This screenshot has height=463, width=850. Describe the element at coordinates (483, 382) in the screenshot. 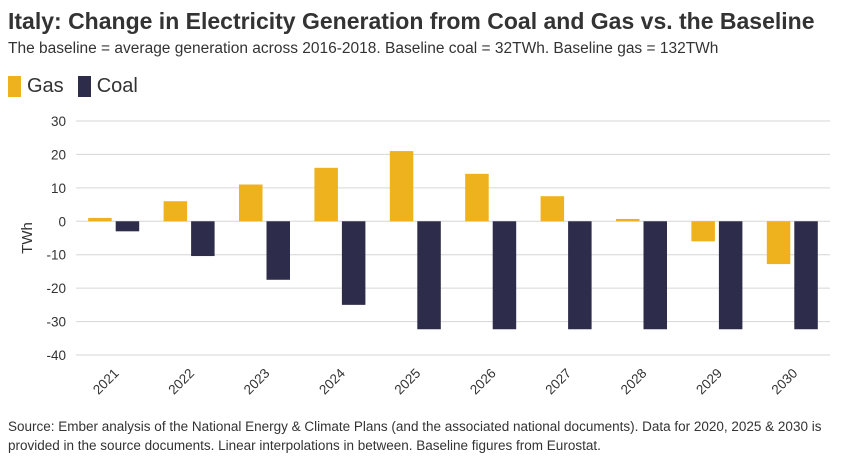

I see `x-tick-label: 2026` at that location.